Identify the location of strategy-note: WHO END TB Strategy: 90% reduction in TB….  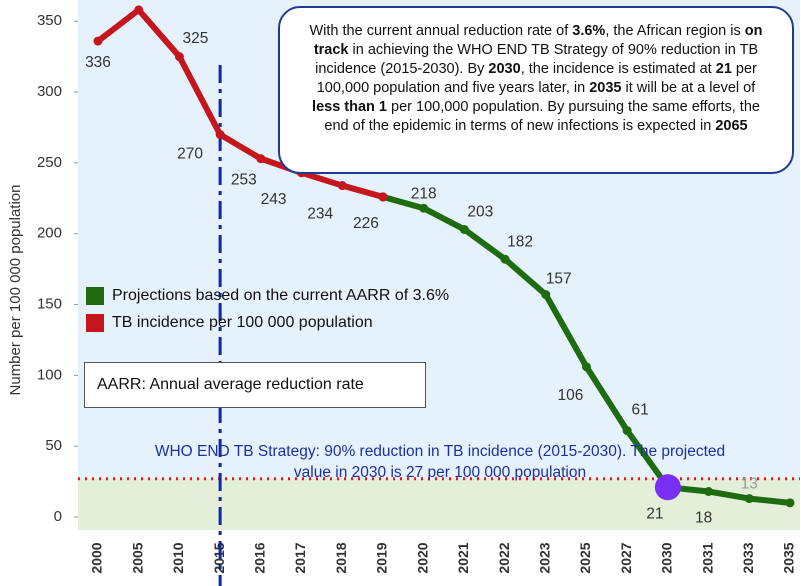
(440, 462).